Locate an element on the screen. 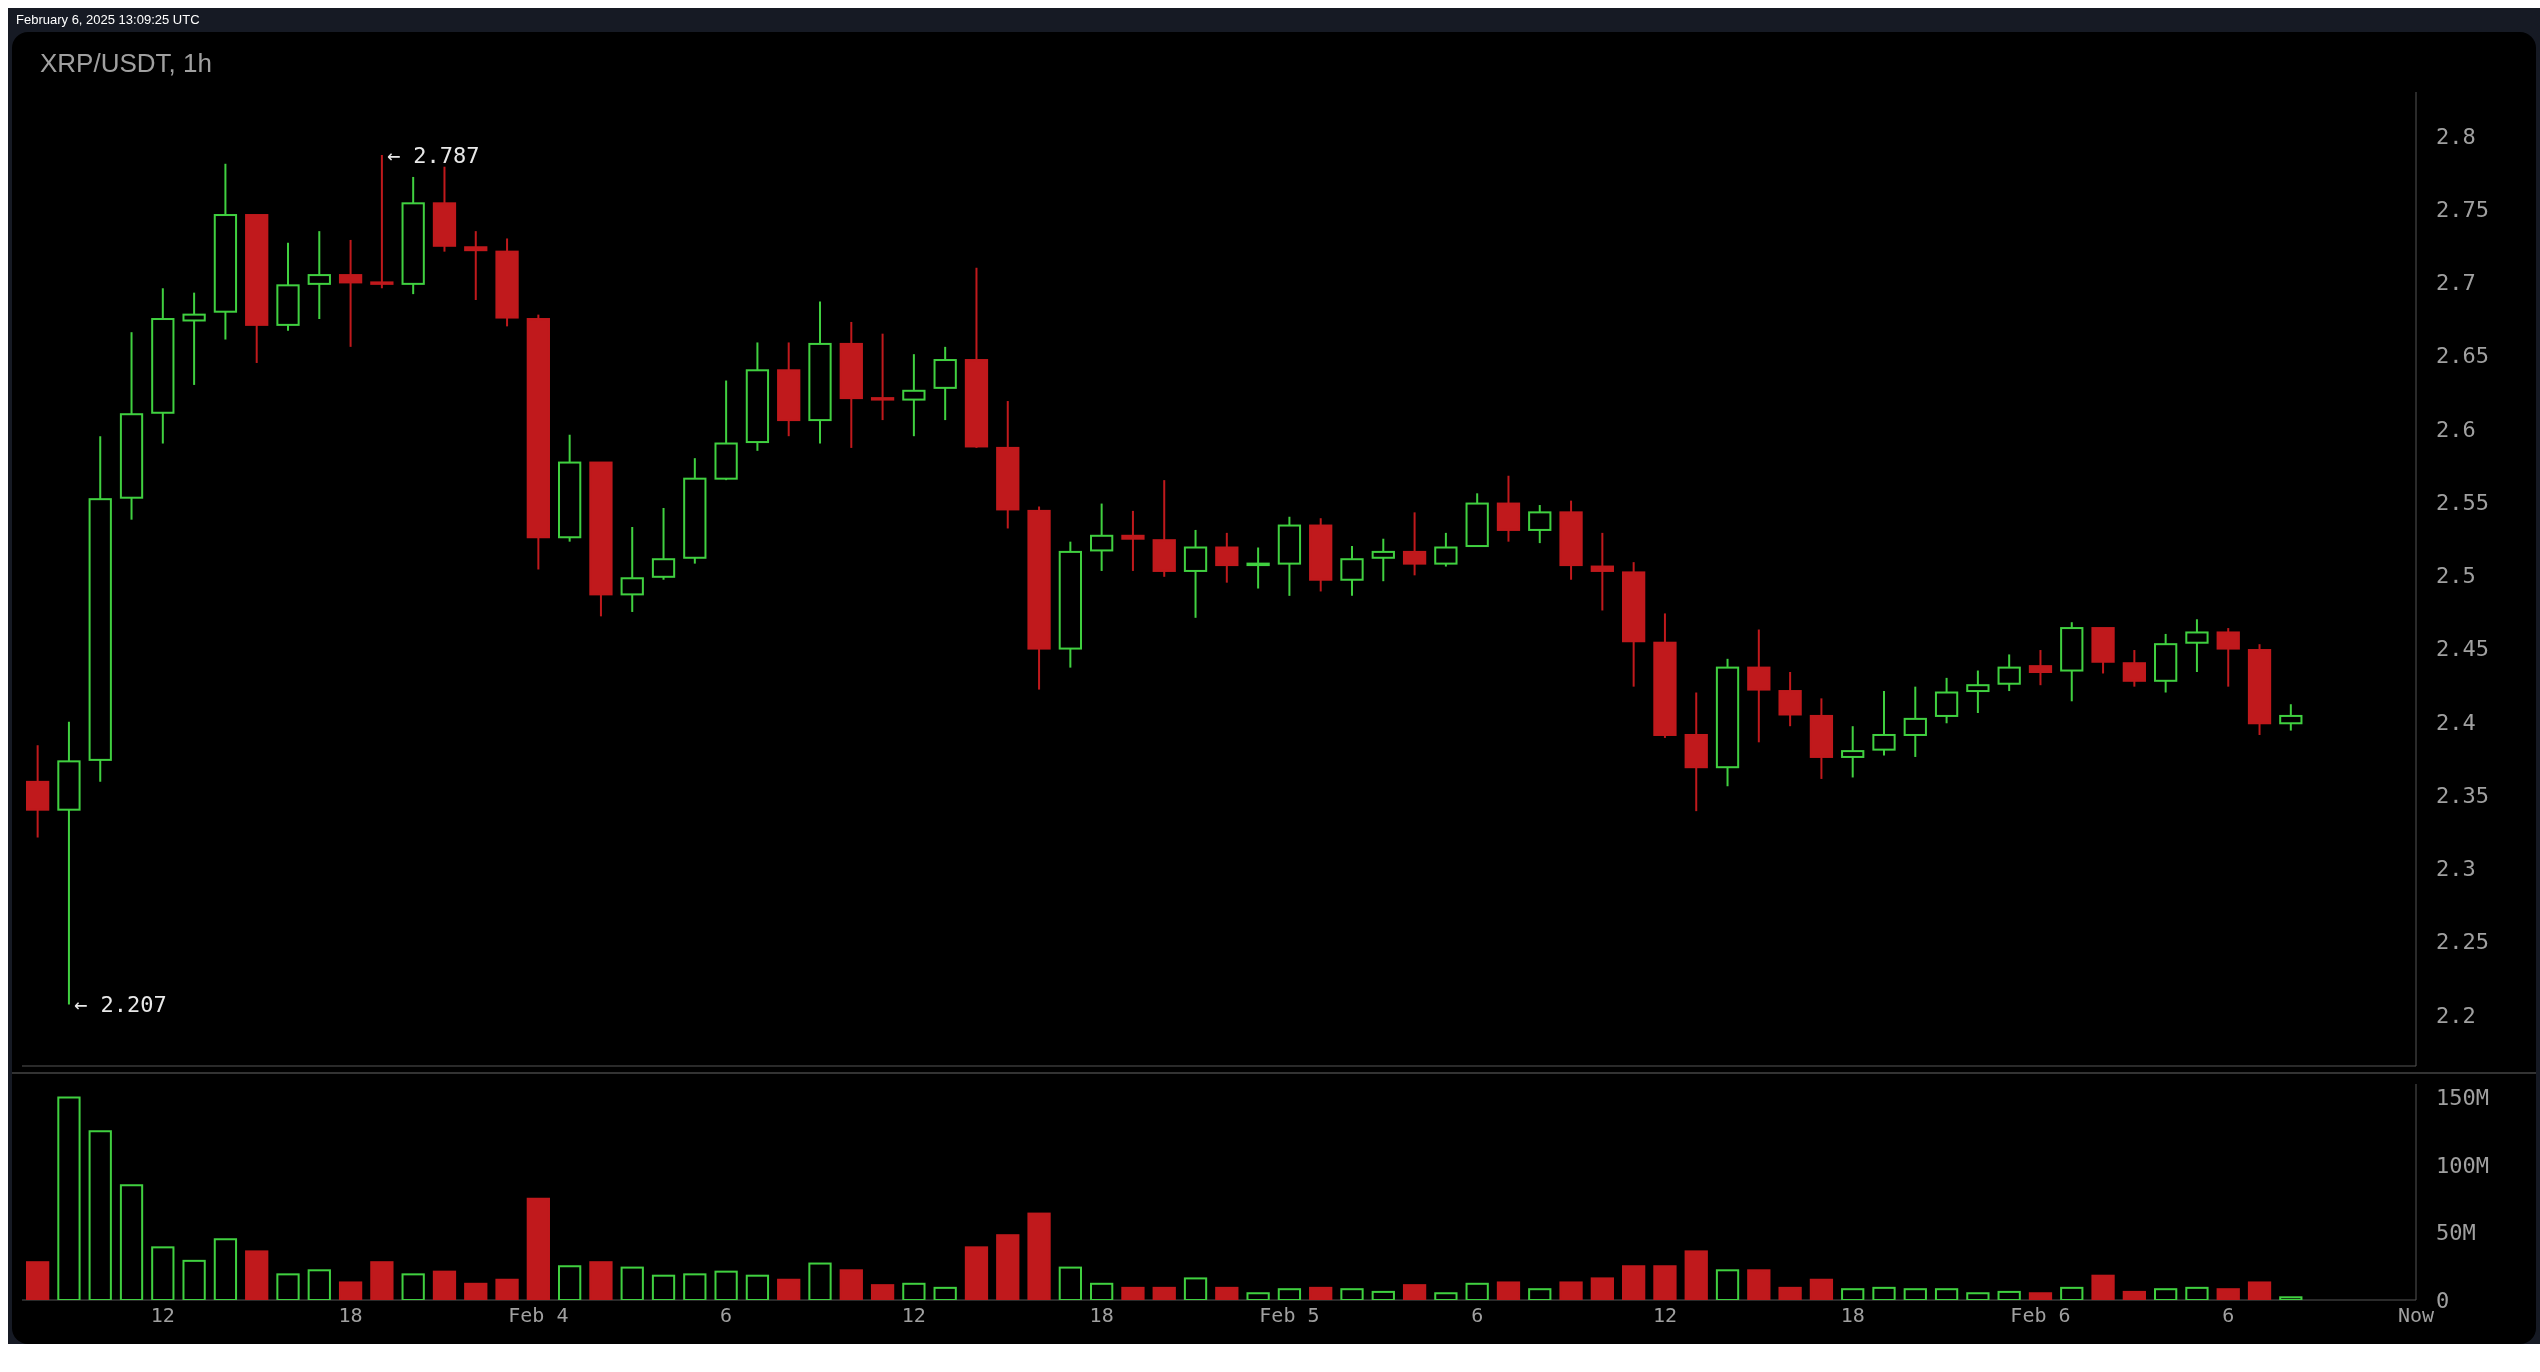  y-tick-label: 2.65 is located at coordinates (2462, 356).